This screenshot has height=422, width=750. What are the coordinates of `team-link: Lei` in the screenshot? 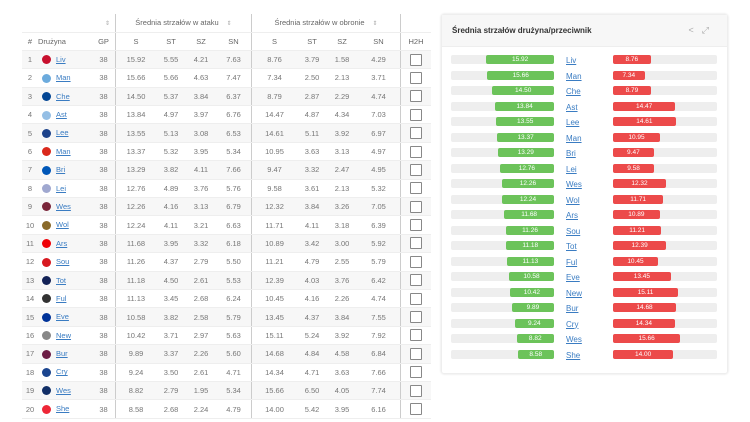 It's located at (61, 188).